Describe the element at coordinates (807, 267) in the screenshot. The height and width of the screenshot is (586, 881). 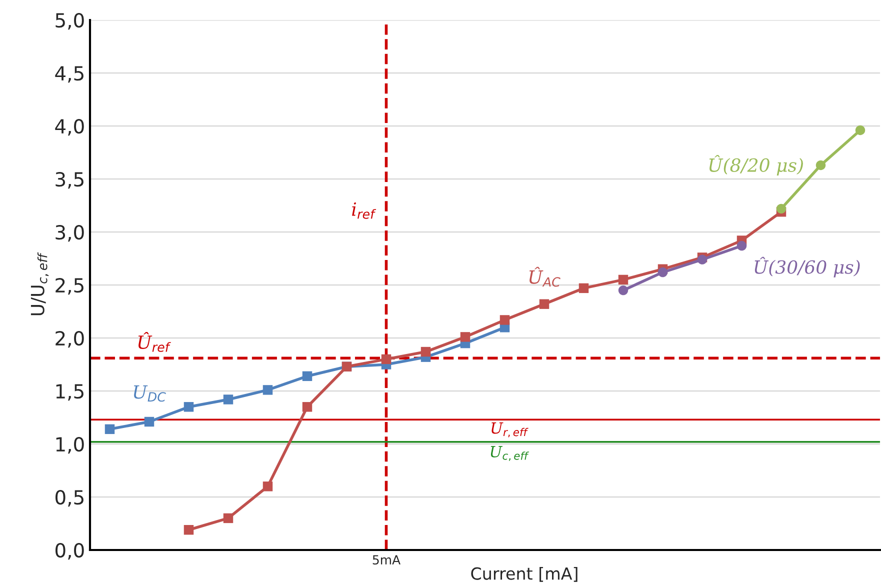
I see `series-label: Û(30/60 μs)` at that location.